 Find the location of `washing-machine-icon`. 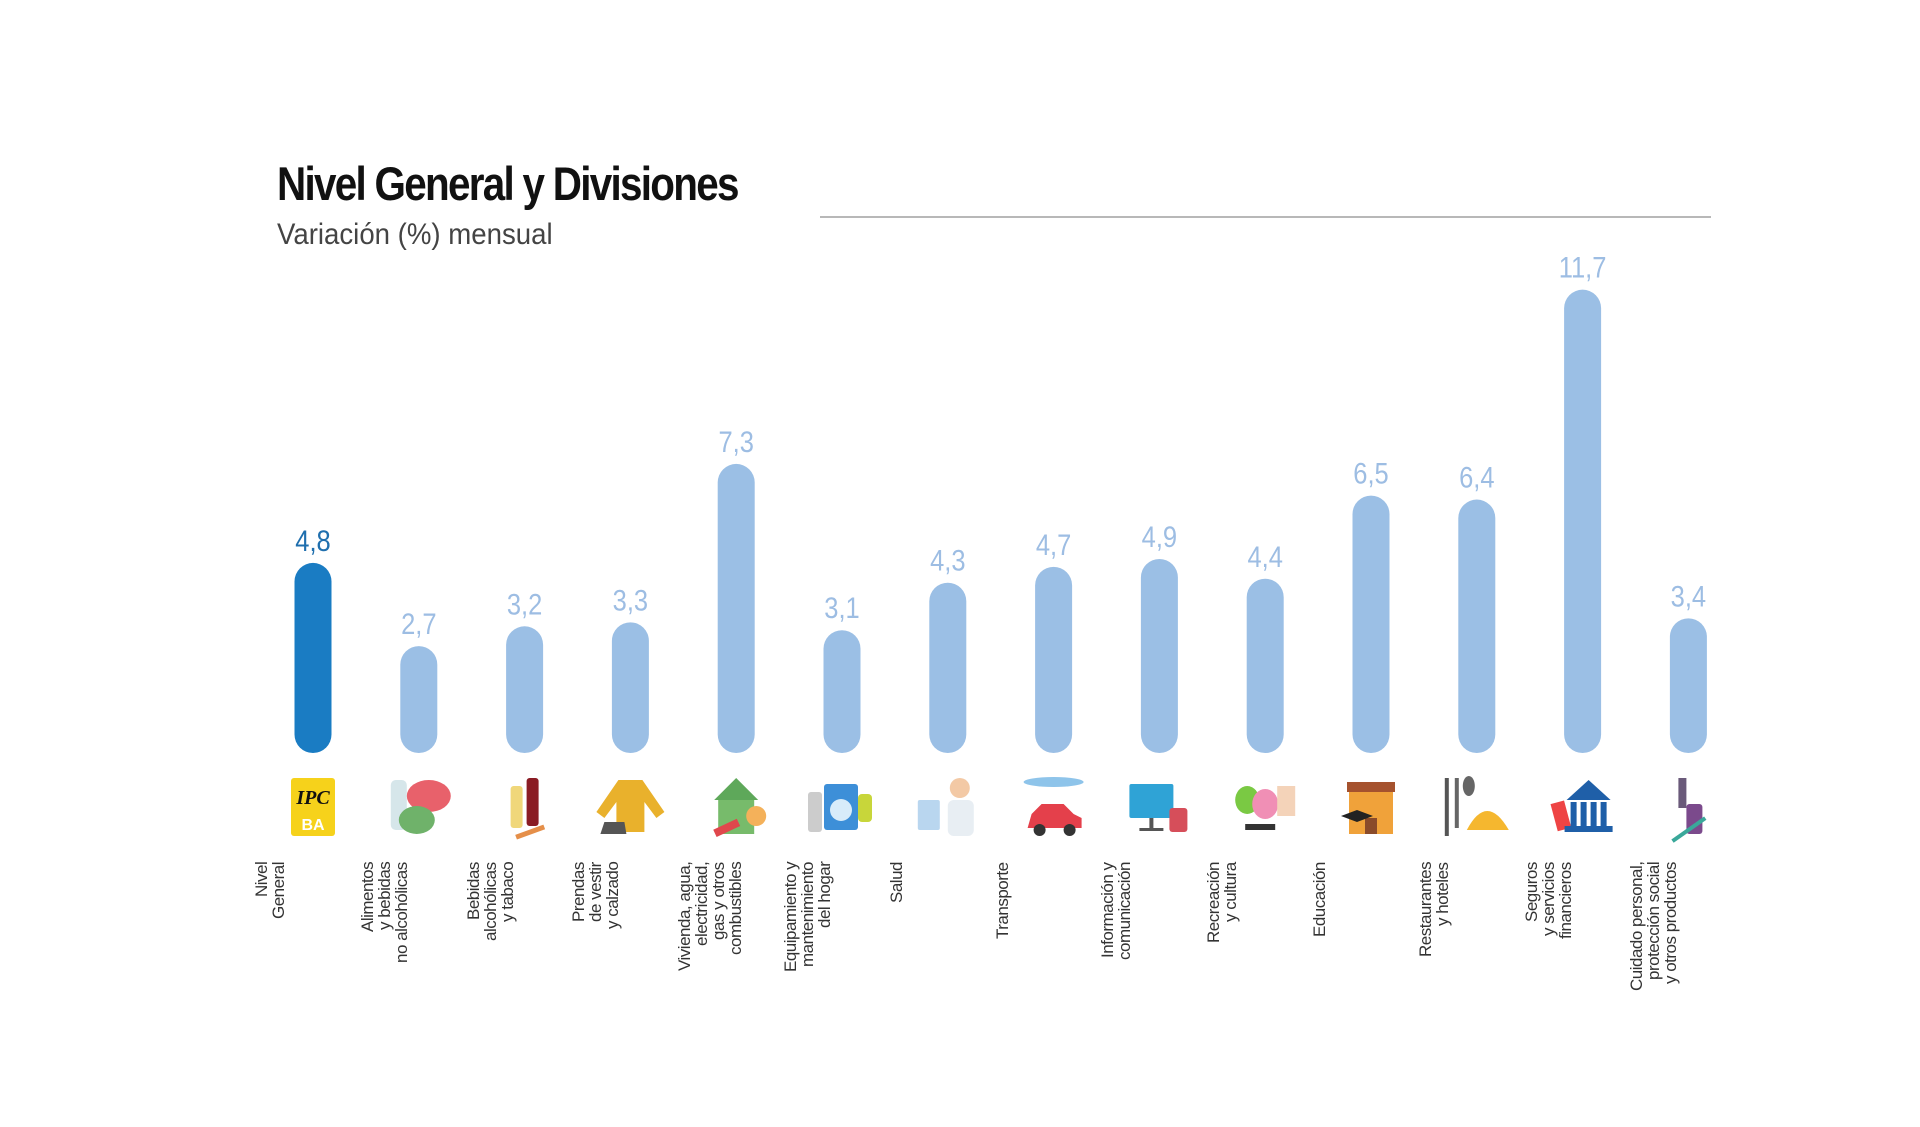

washing-machine-icon is located at coordinates (840, 808).